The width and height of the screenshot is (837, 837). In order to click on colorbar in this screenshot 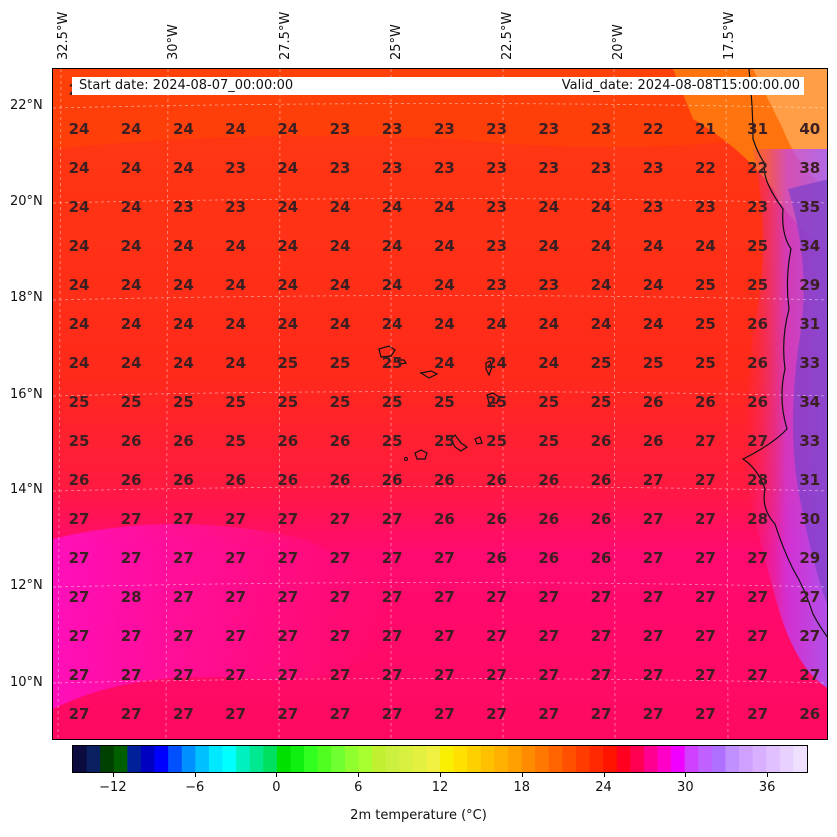, I will do `click(440, 759)`.